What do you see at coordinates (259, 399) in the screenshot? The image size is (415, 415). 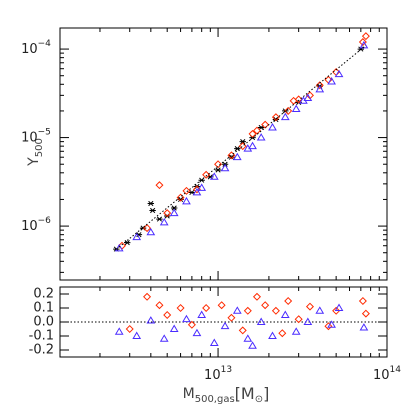 I see `x-label-unit-sub: ⊙` at bounding box center [259, 399].